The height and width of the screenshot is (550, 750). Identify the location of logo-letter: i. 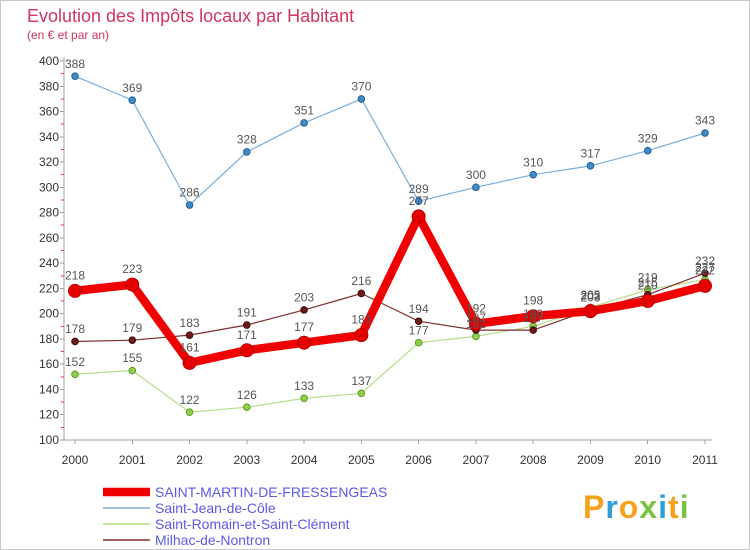
(685, 507).